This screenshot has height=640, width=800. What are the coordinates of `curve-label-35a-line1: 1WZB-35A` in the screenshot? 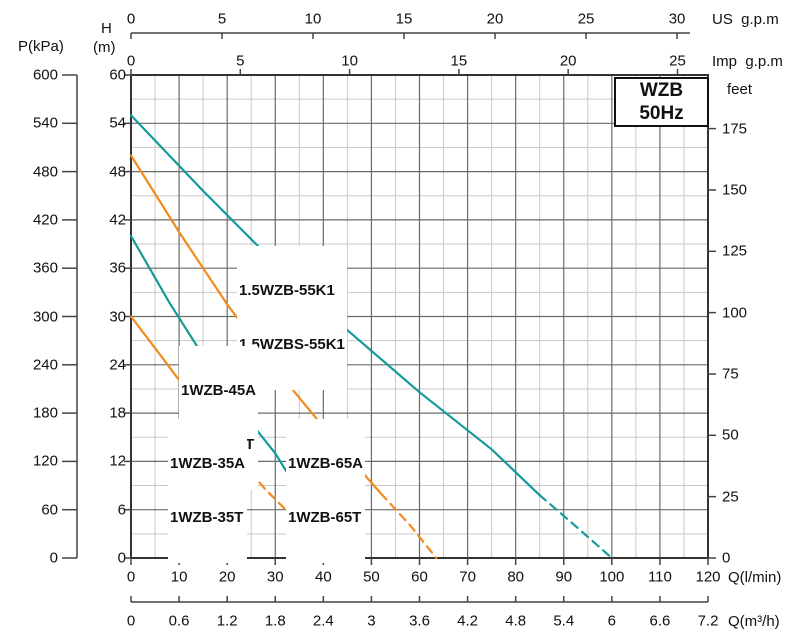 It's located at (208, 463).